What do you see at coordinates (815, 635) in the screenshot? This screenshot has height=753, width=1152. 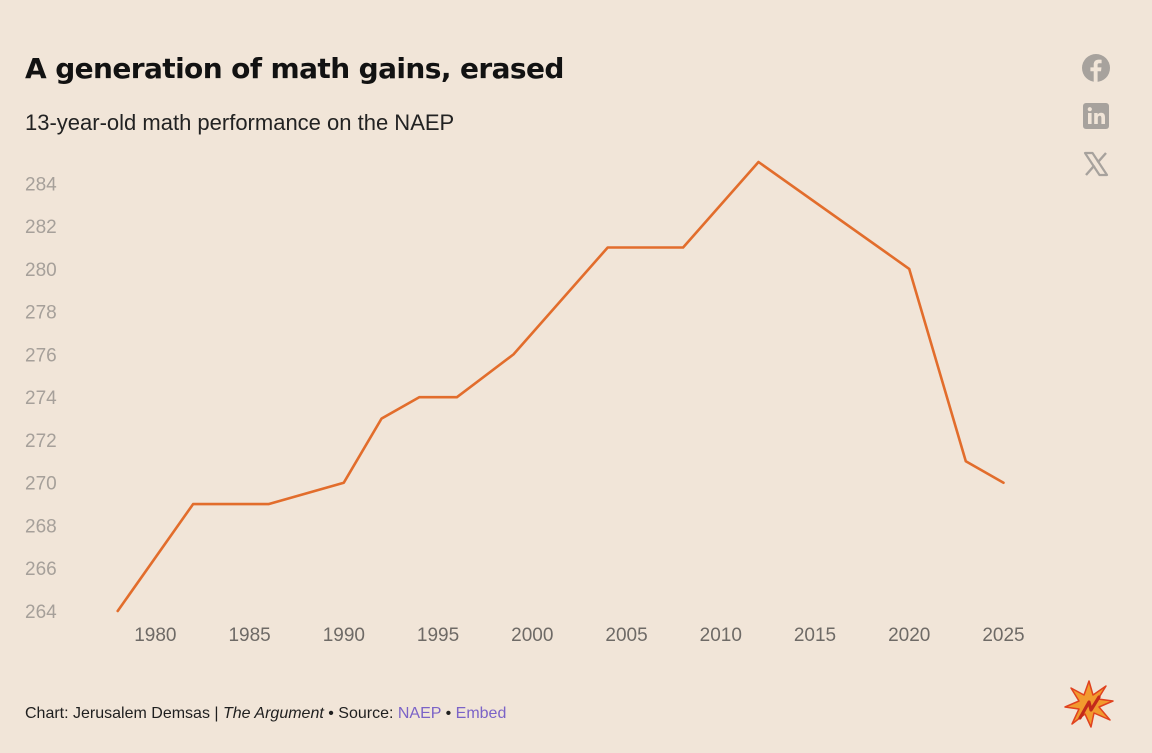 I see `x-tick-label: 2015` at bounding box center [815, 635].